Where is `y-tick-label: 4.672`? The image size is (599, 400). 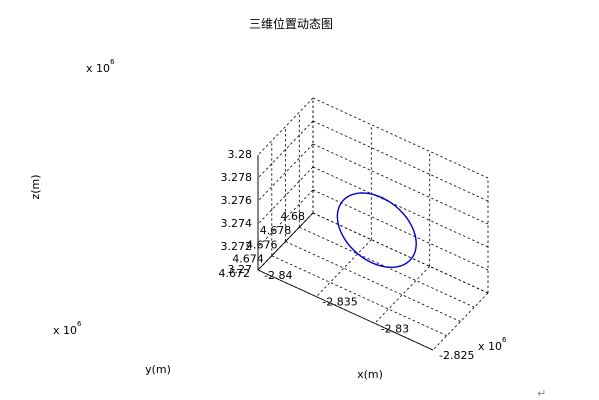 y-tick-label: 4.672 is located at coordinates (235, 273).